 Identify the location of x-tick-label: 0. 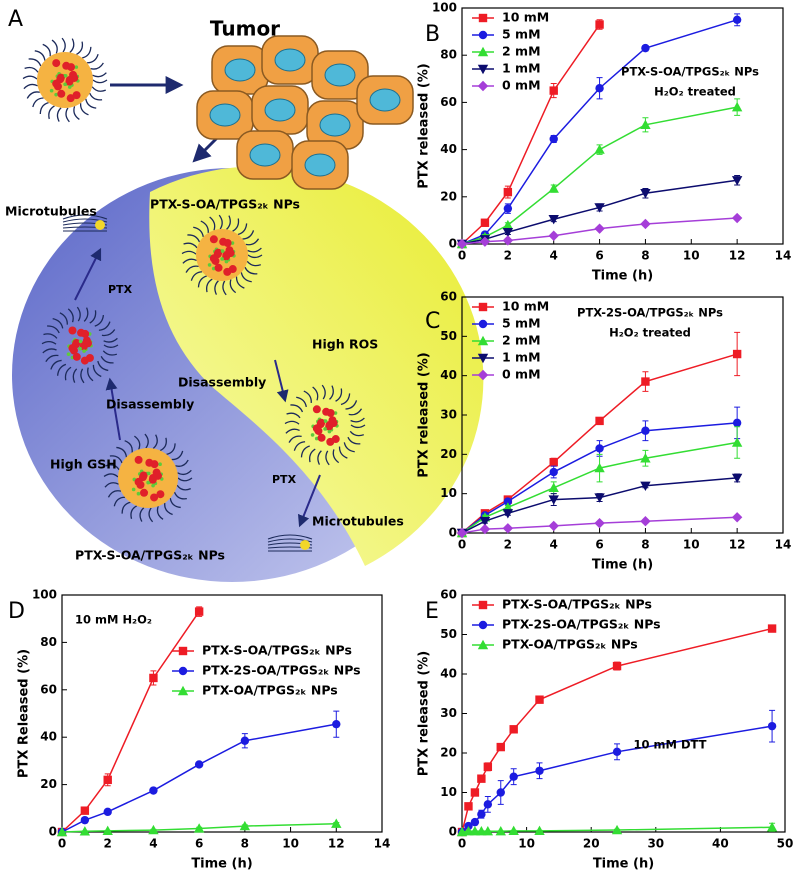
(462, 256).